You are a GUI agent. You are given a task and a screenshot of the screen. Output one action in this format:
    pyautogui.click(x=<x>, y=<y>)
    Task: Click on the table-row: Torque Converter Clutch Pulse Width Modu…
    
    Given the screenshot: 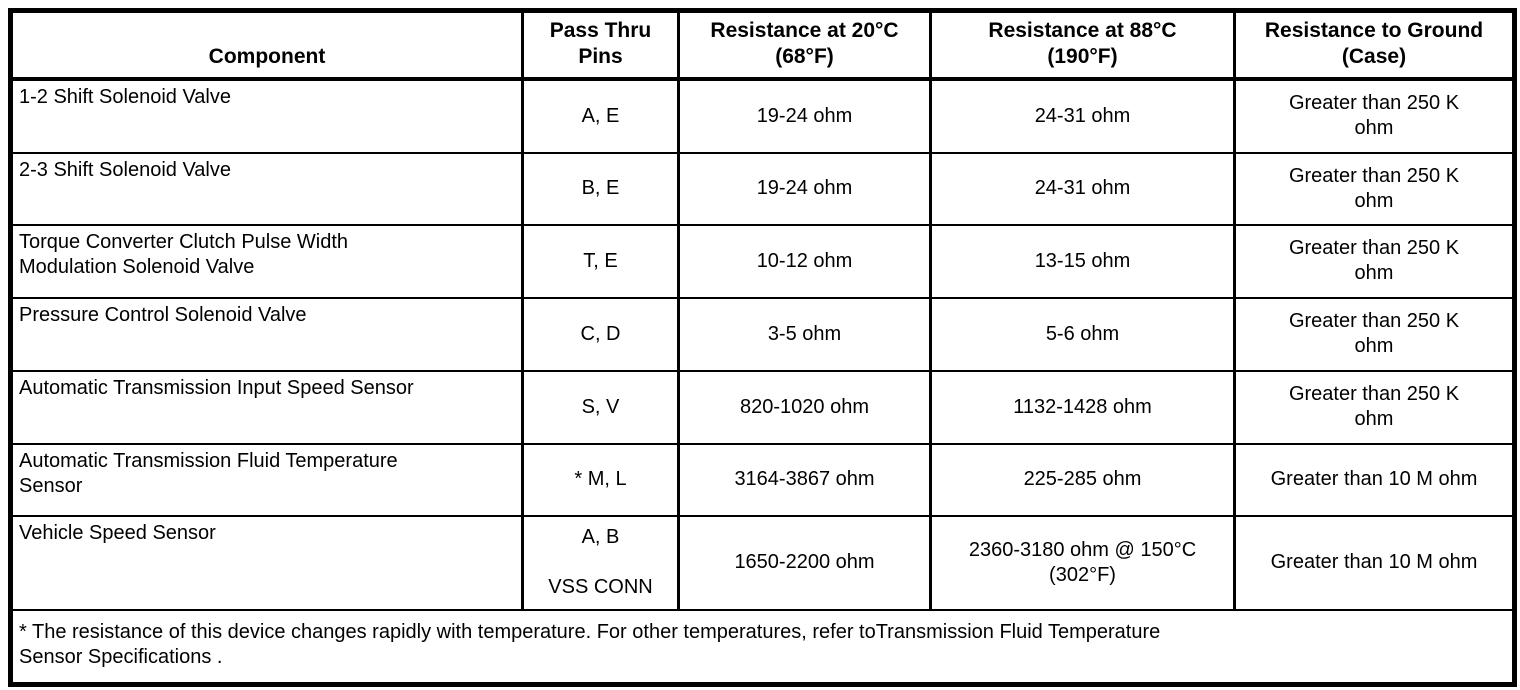 What is the action you would take?
    pyautogui.click(x=762, y=261)
    